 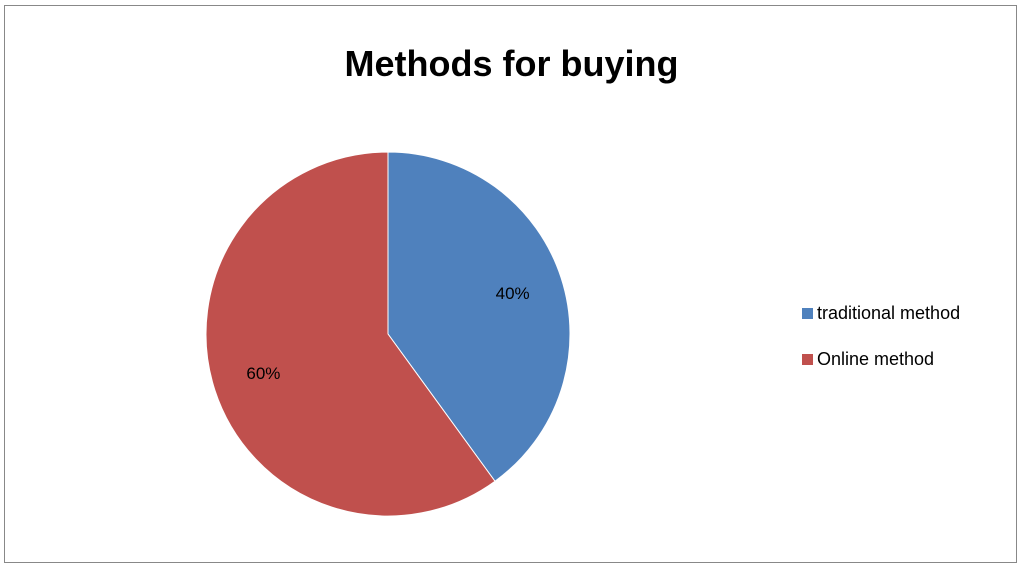 What do you see at coordinates (263, 374) in the screenshot?
I see `data-label-online-method: 60%` at bounding box center [263, 374].